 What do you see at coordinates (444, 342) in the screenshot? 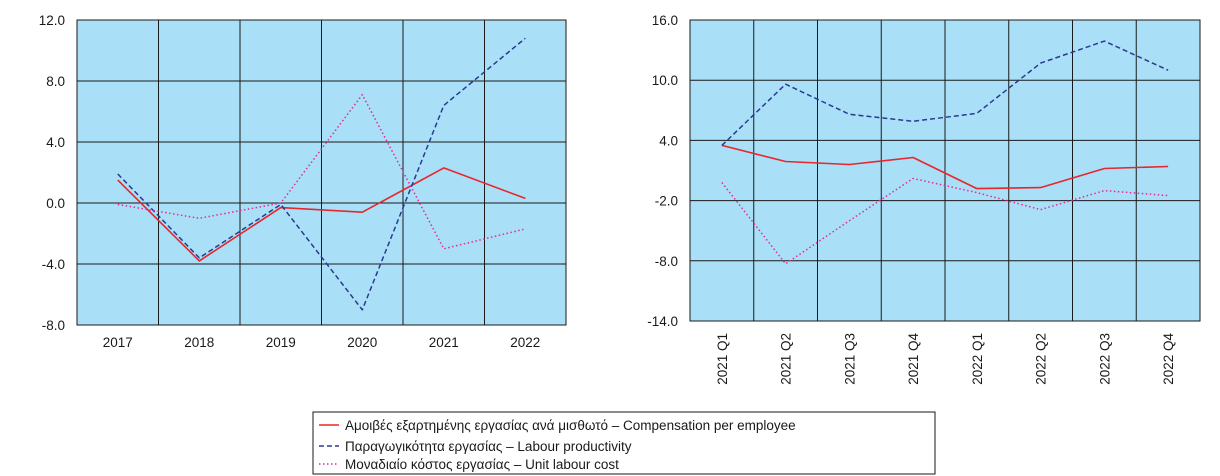
I see `x-tick-label: 2021` at bounding box center [444, 342].